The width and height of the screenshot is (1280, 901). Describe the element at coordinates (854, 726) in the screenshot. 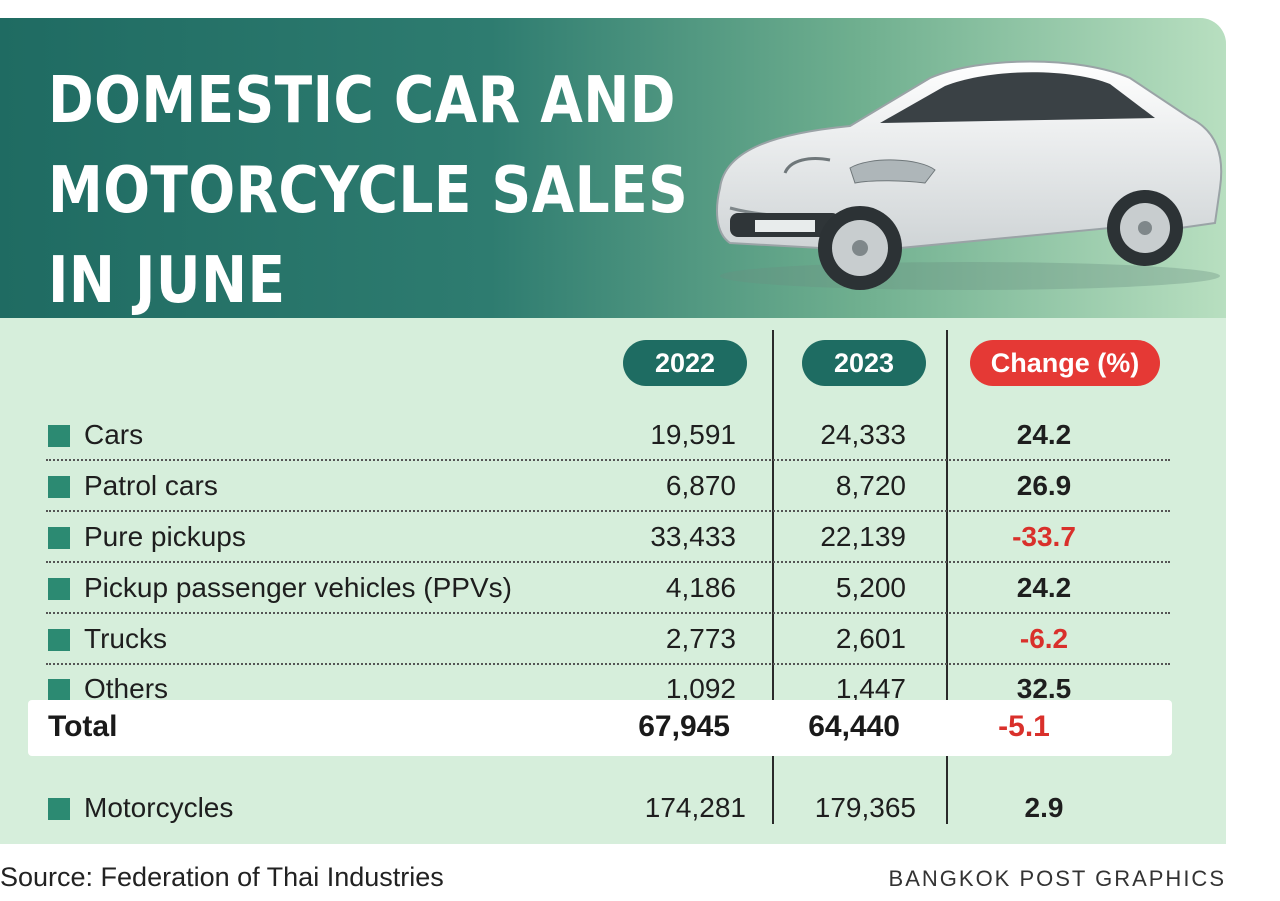

I see `total-value-2023: 64,440` at that location.